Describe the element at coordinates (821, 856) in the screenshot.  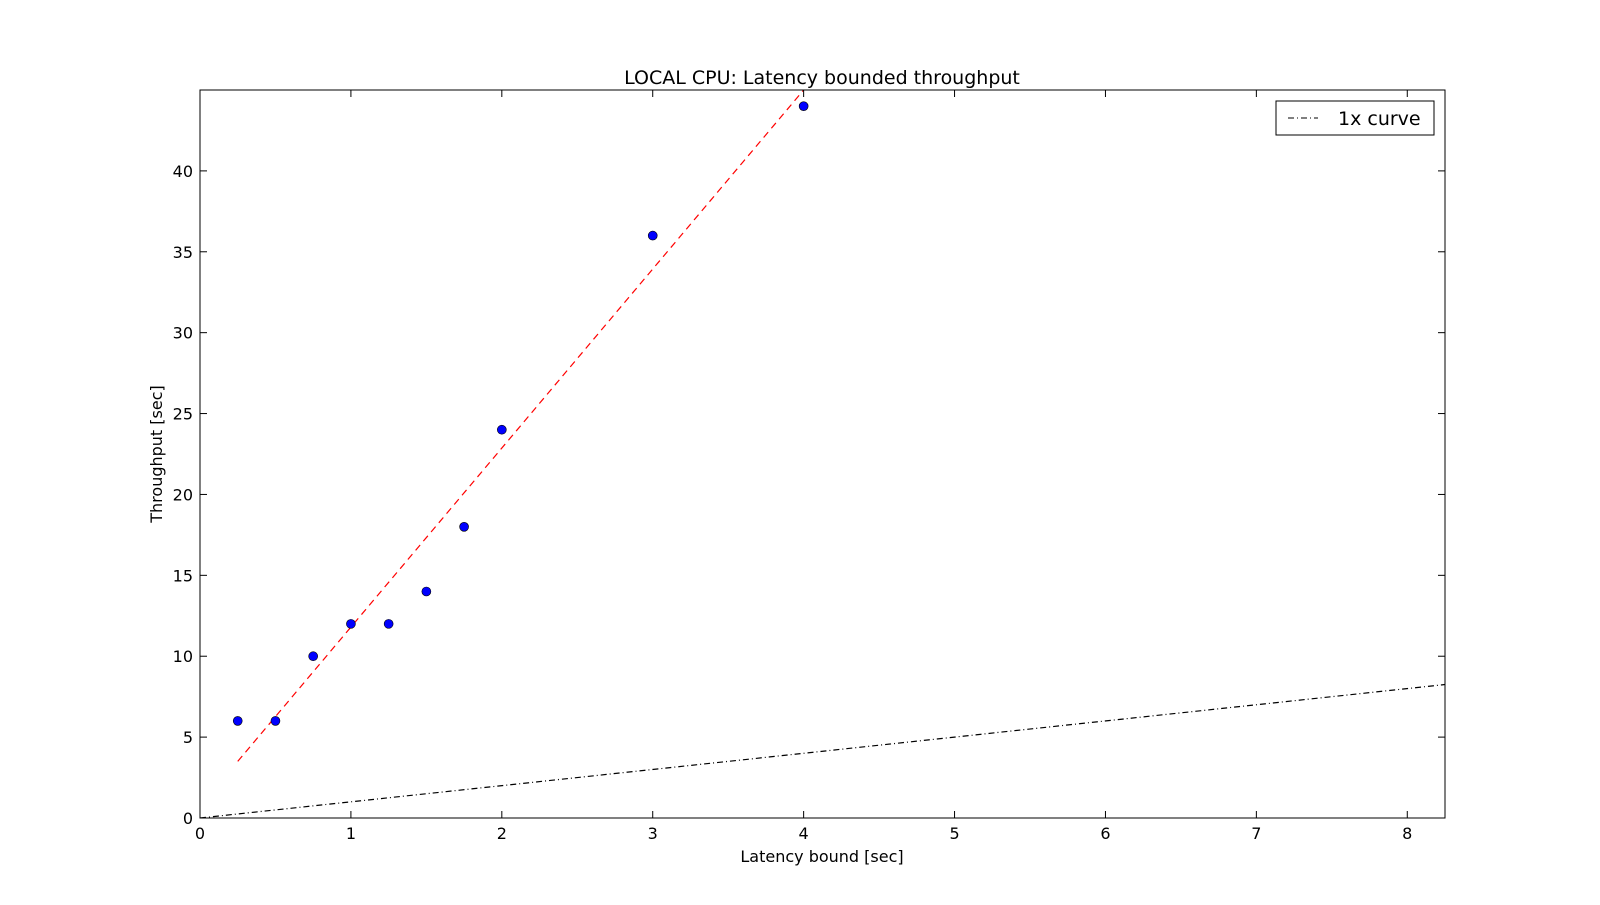
I see `x-axis-label: Latency bound [sec]` at that location.